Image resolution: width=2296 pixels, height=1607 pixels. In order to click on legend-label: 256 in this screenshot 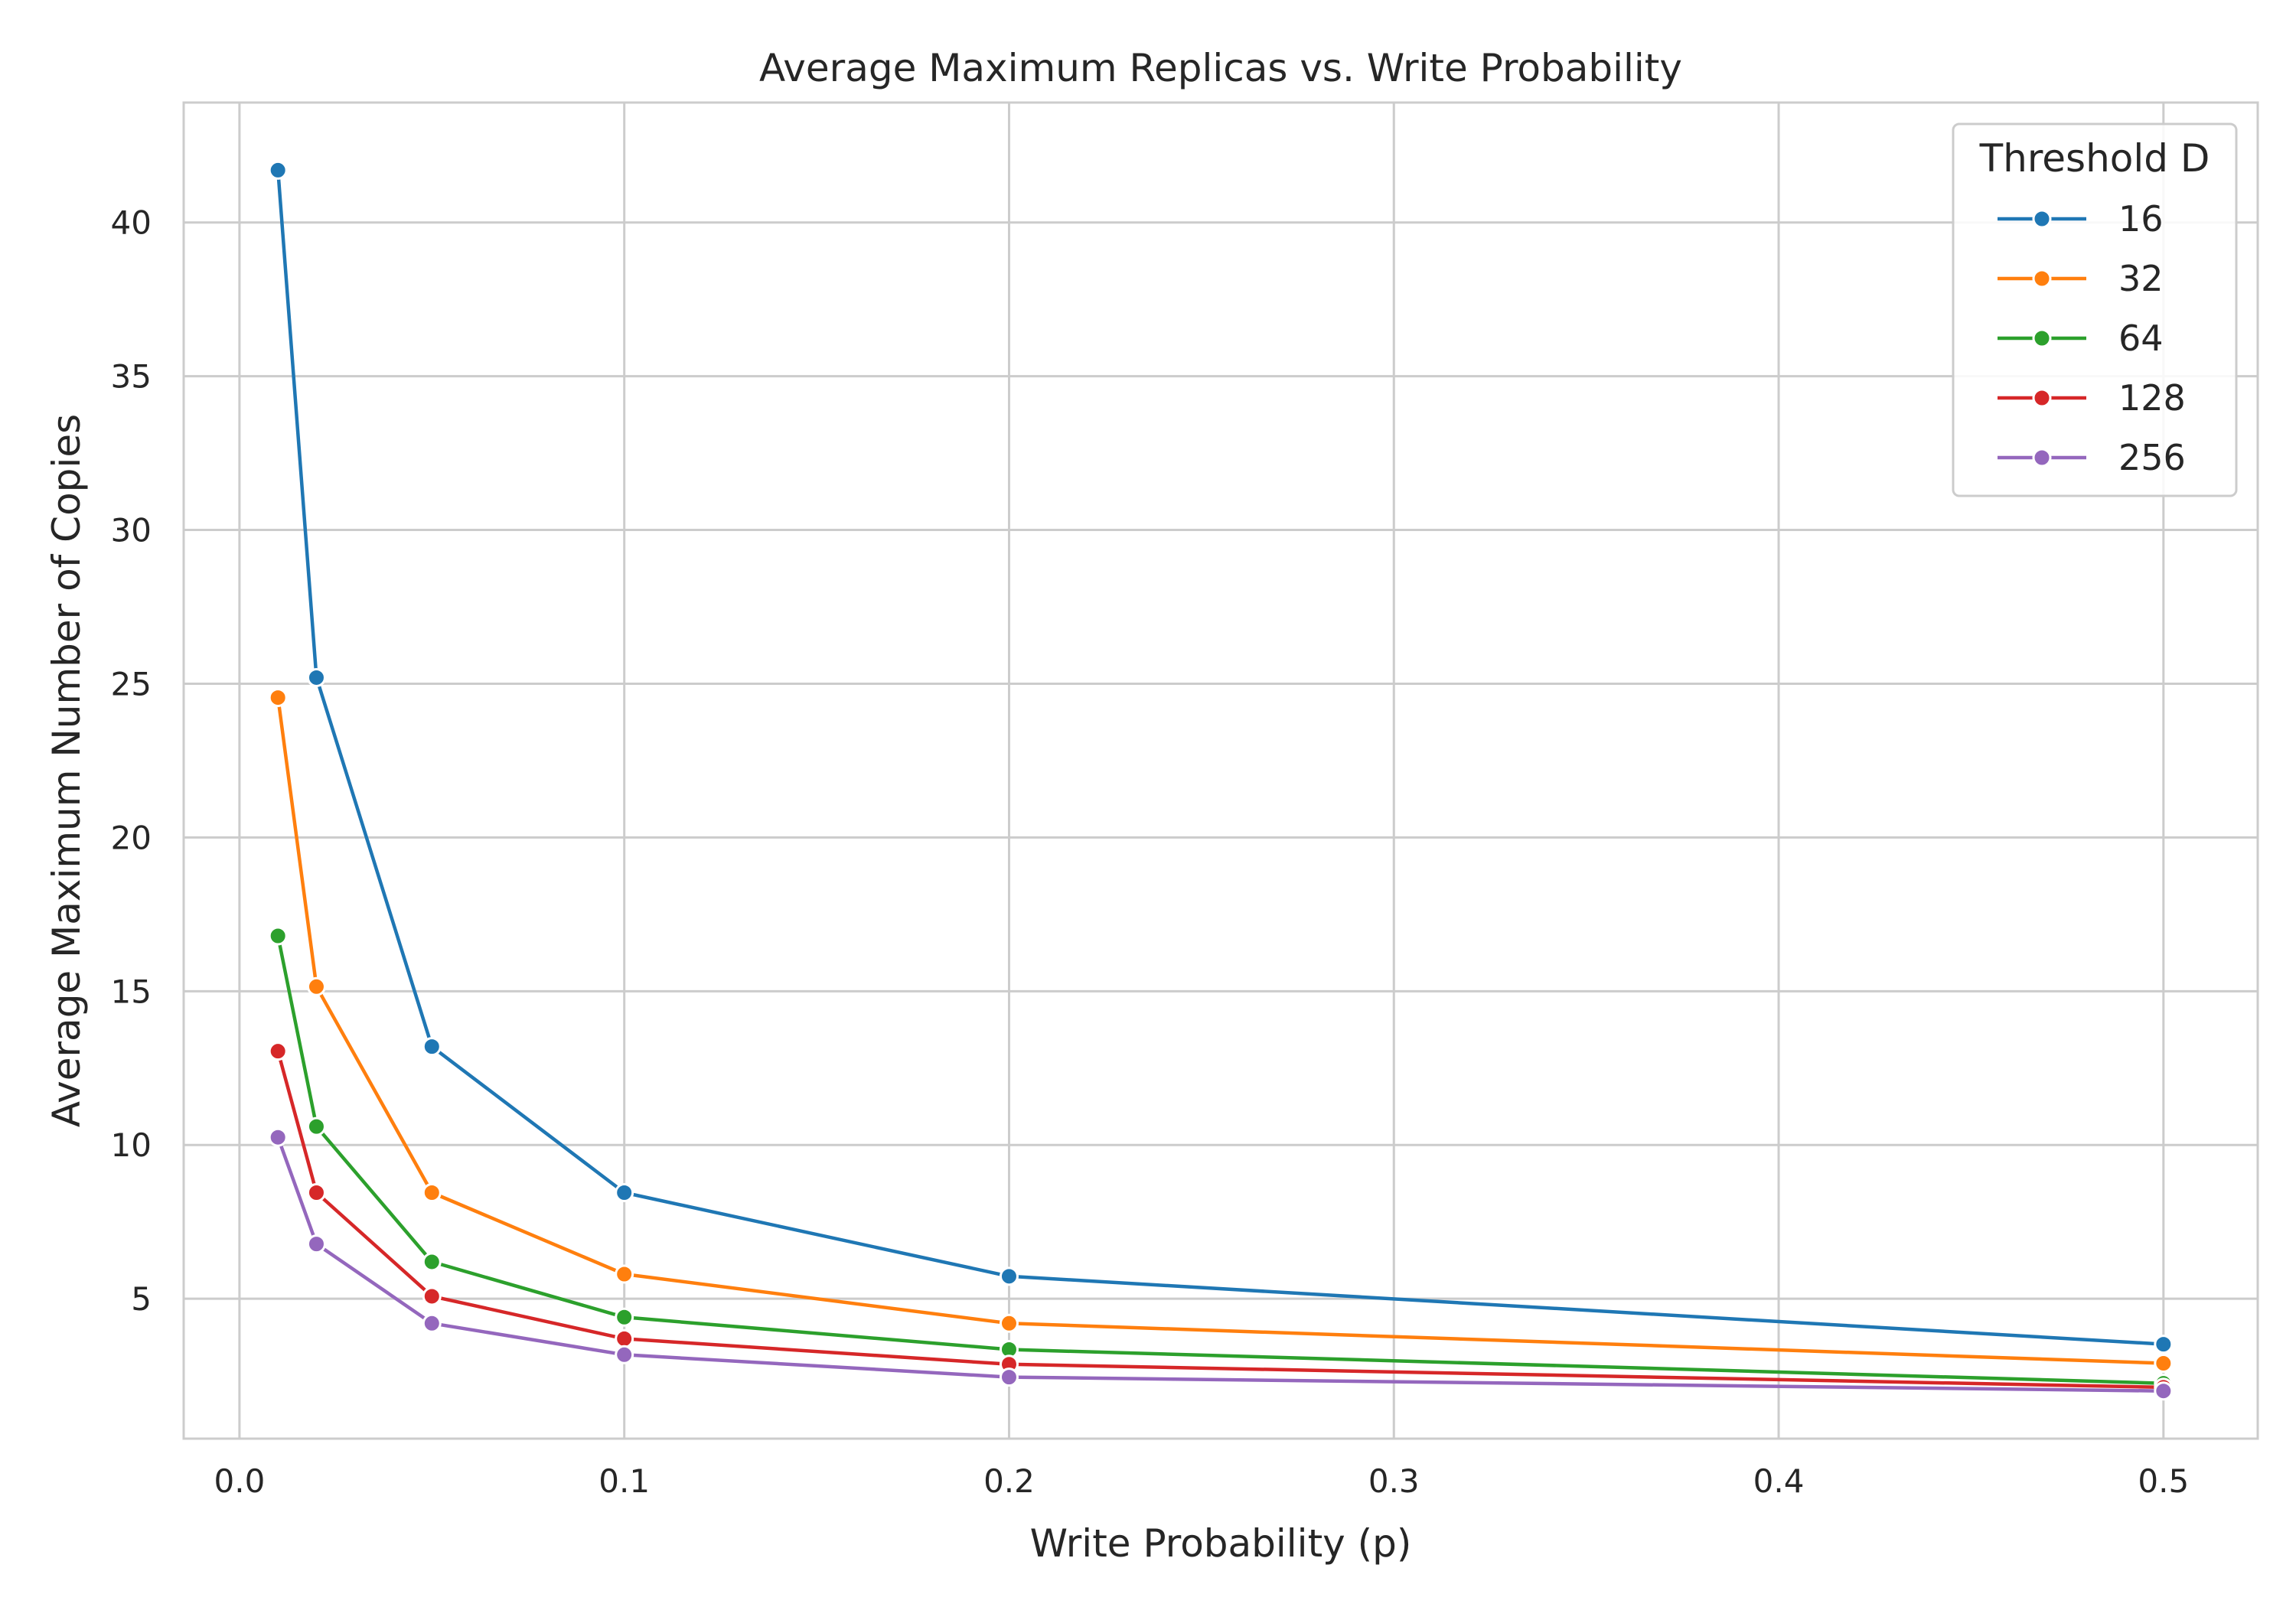, I will do `click(2152, 457)`.